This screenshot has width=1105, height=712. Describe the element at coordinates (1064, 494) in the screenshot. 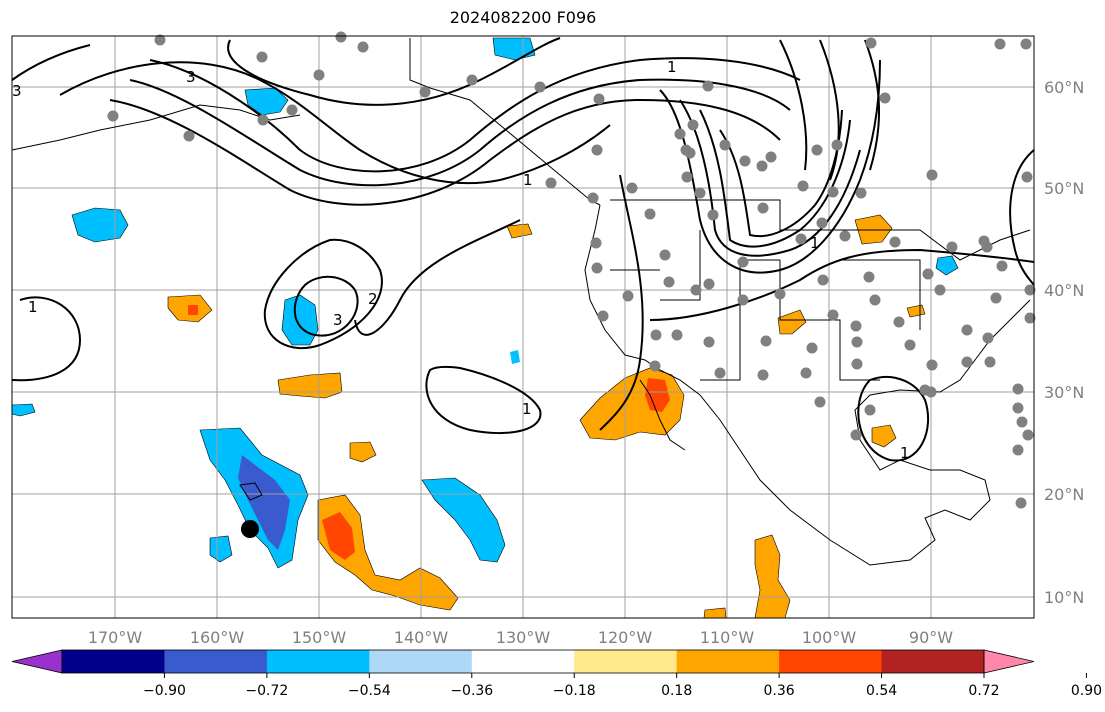

I see `latitude-label: 20°N` at that location.